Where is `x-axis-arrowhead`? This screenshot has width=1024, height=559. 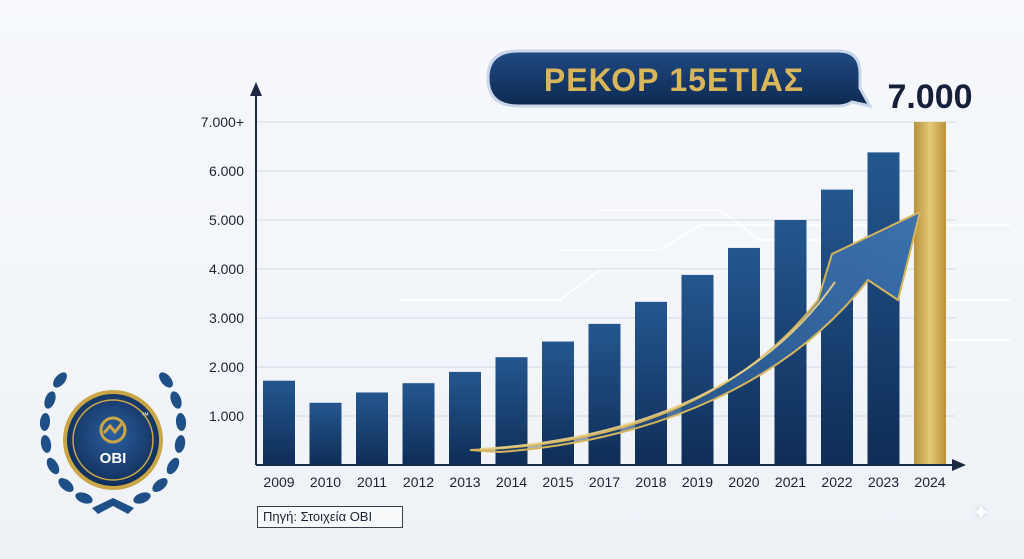
x-axis-arrowhead is located at coordinates (959, 465).